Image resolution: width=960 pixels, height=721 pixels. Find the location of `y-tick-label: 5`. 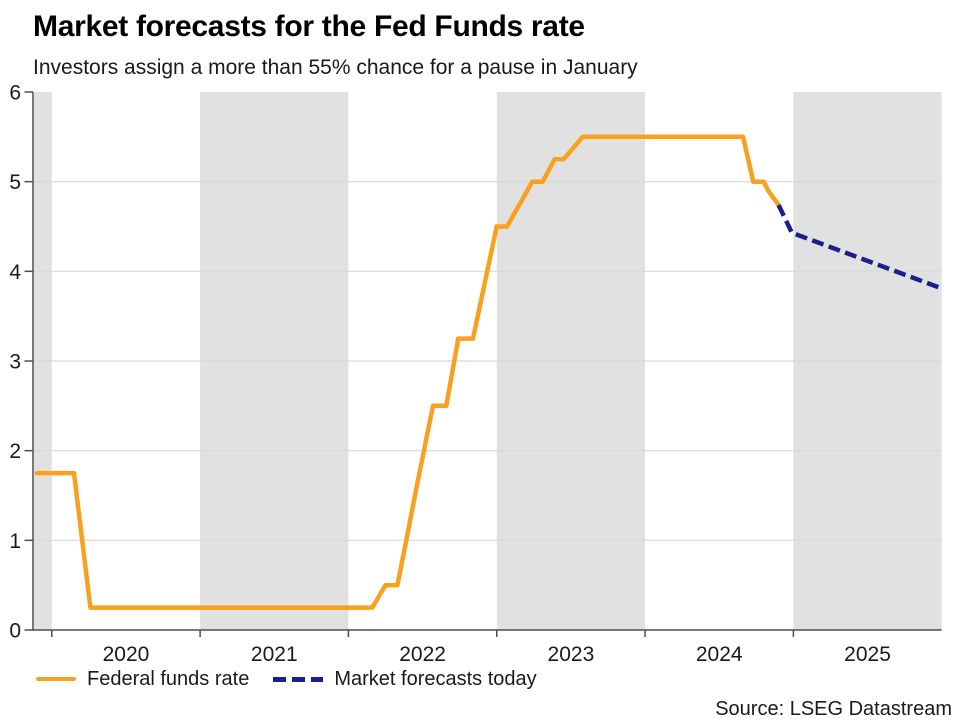

y-tick-label: 5 is located at coordinates (15, 182).